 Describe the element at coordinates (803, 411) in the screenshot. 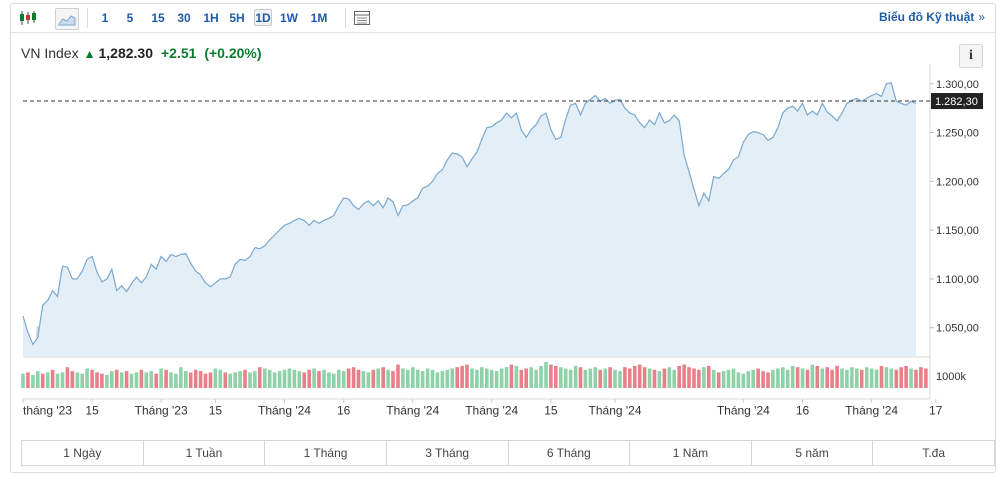

I see `x-tick-label: 16` at that location.